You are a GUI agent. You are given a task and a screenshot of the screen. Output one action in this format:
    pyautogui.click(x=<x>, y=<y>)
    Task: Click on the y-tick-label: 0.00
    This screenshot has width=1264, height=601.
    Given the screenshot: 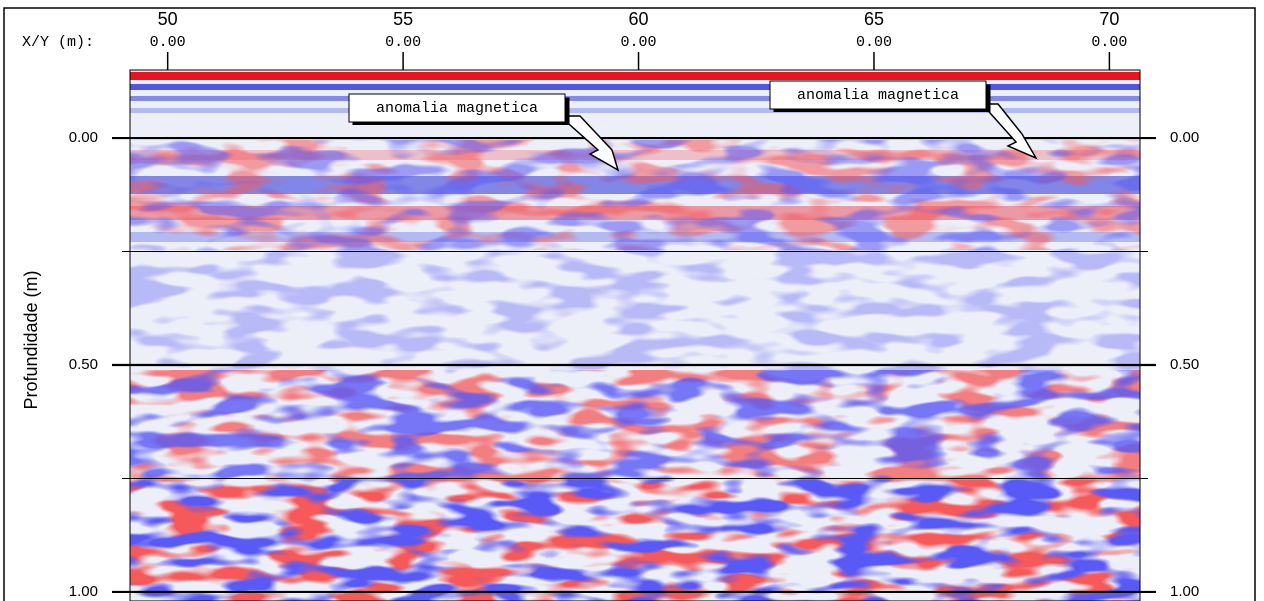 What is the action you would take?
    pyautogui.click(x=83, y=137)
    